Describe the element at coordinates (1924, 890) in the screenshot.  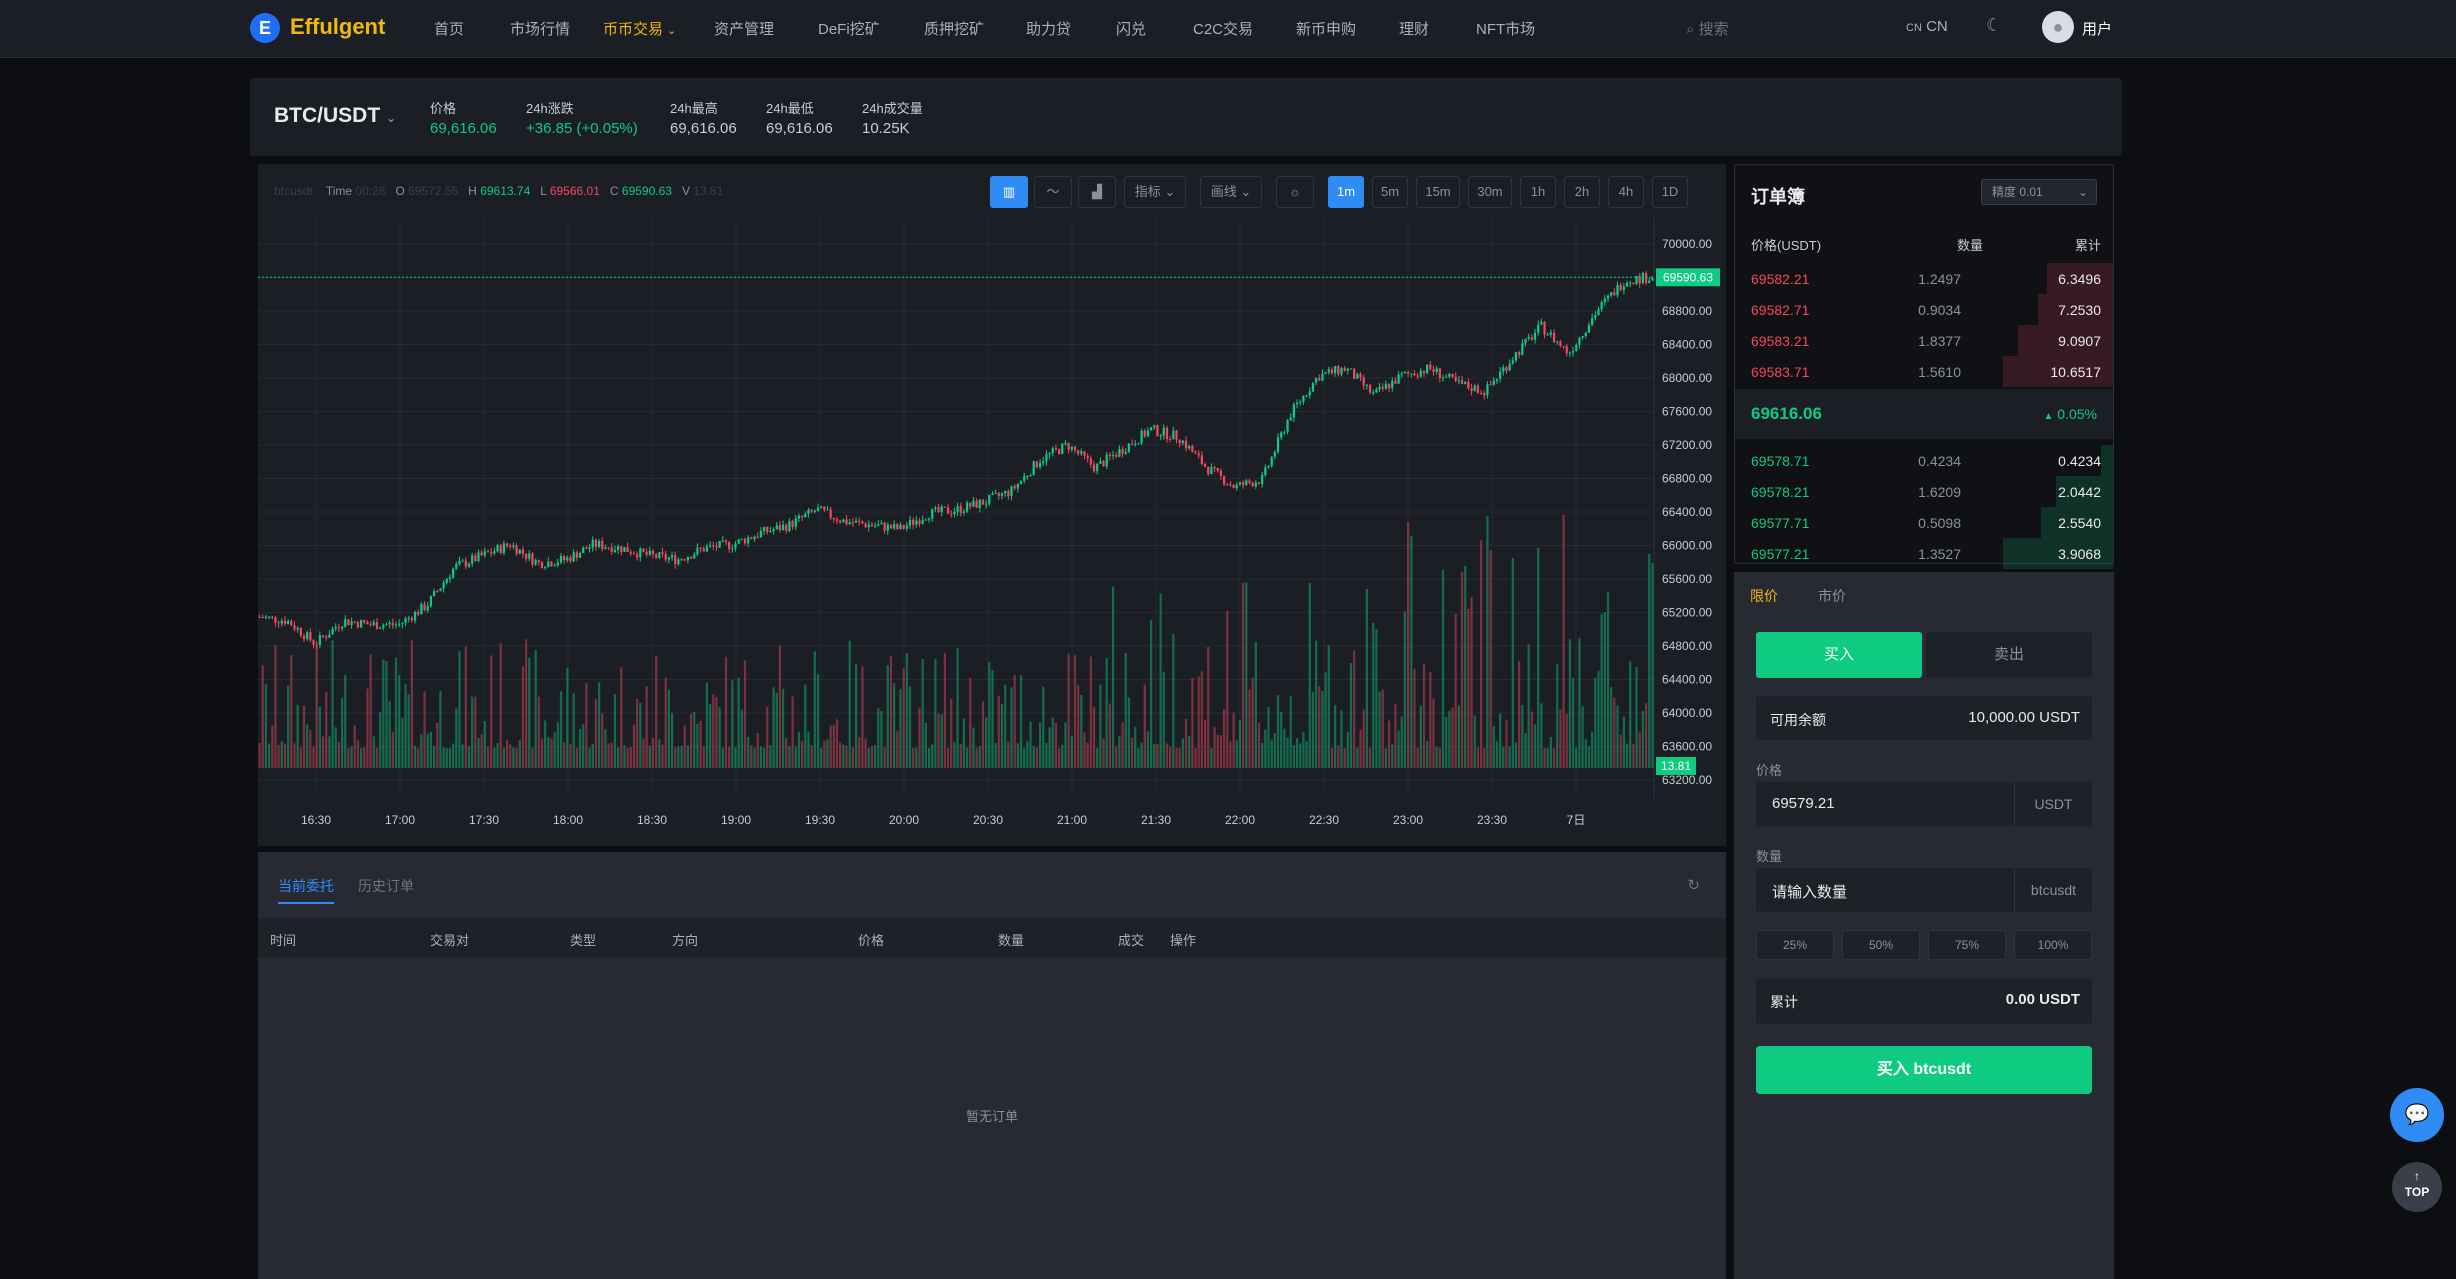
I see `qty-input: 请输入数量 btcusdt` at that location.